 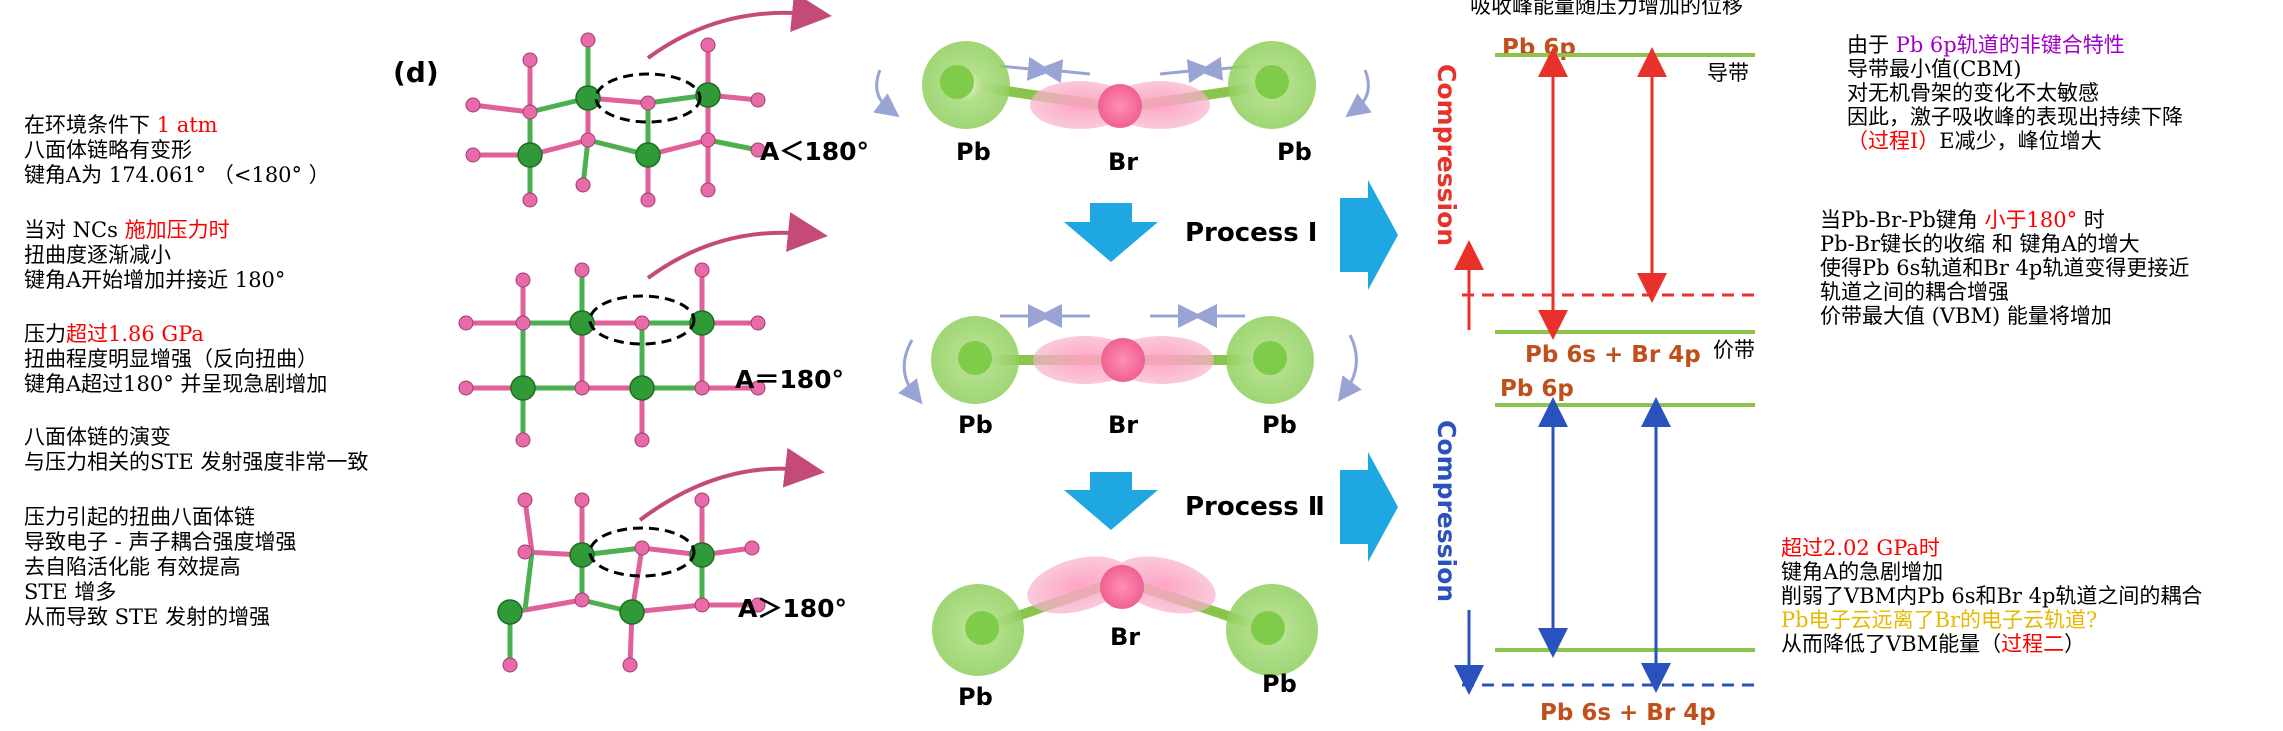 What do you see at coordinates (1596, 551) in the screenshot?
I see `energy-diagram-lower: Pb 6p Pb 6s + Br 4p Compression` at bounding box center [1596, 551].